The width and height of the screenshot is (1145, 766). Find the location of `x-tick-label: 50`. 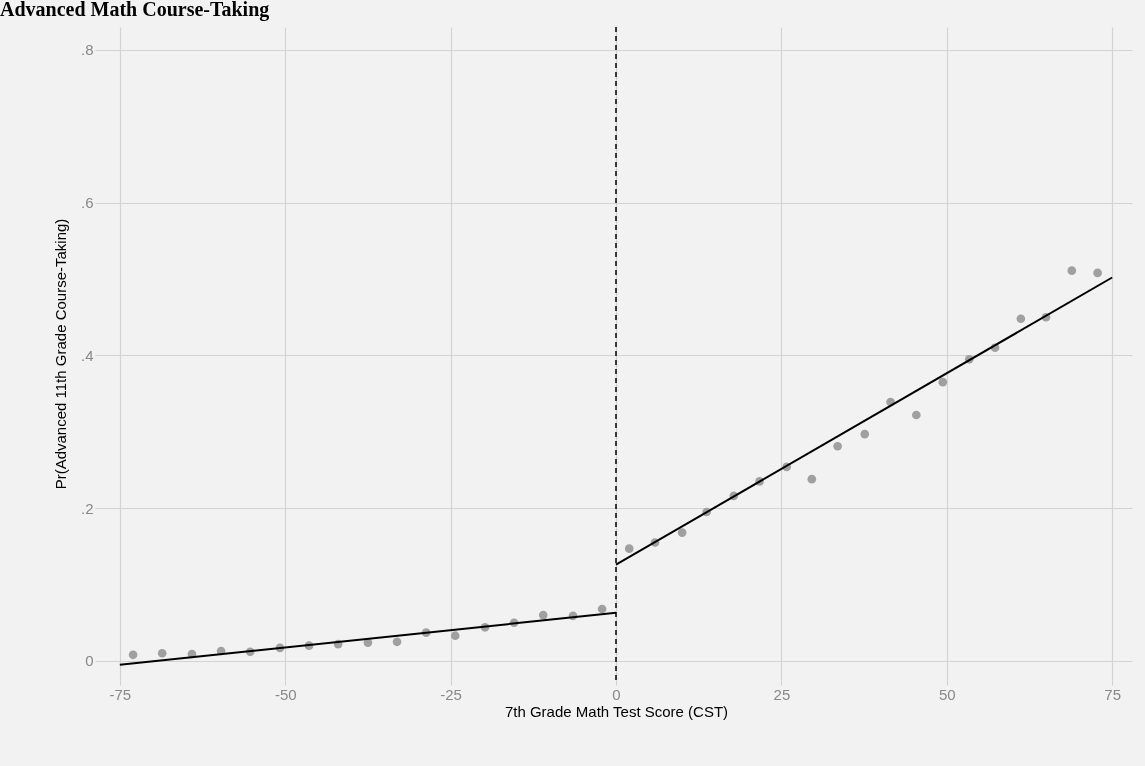

x-tick-label: 50 is located at coordinates (947, 694).